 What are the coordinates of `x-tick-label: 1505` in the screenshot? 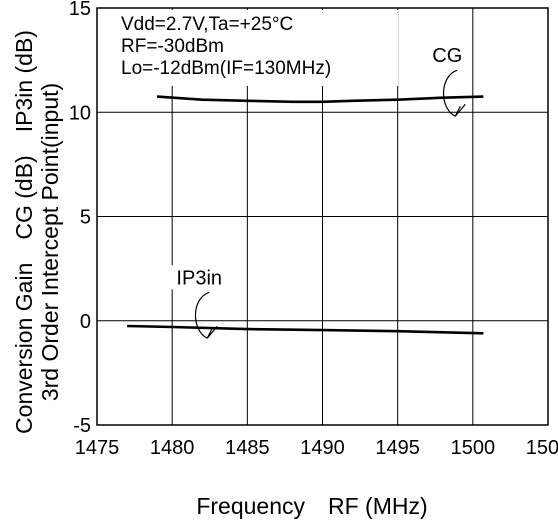 It's located at (542, 448).